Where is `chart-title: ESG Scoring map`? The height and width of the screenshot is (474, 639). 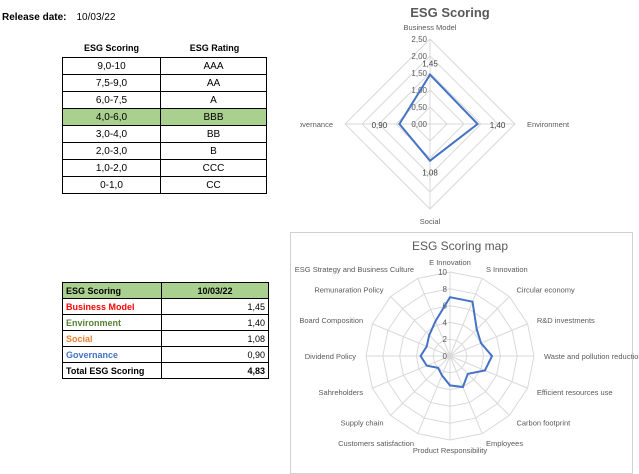 chart-title: ESG Scoring map is located at coordinates (460, 246).